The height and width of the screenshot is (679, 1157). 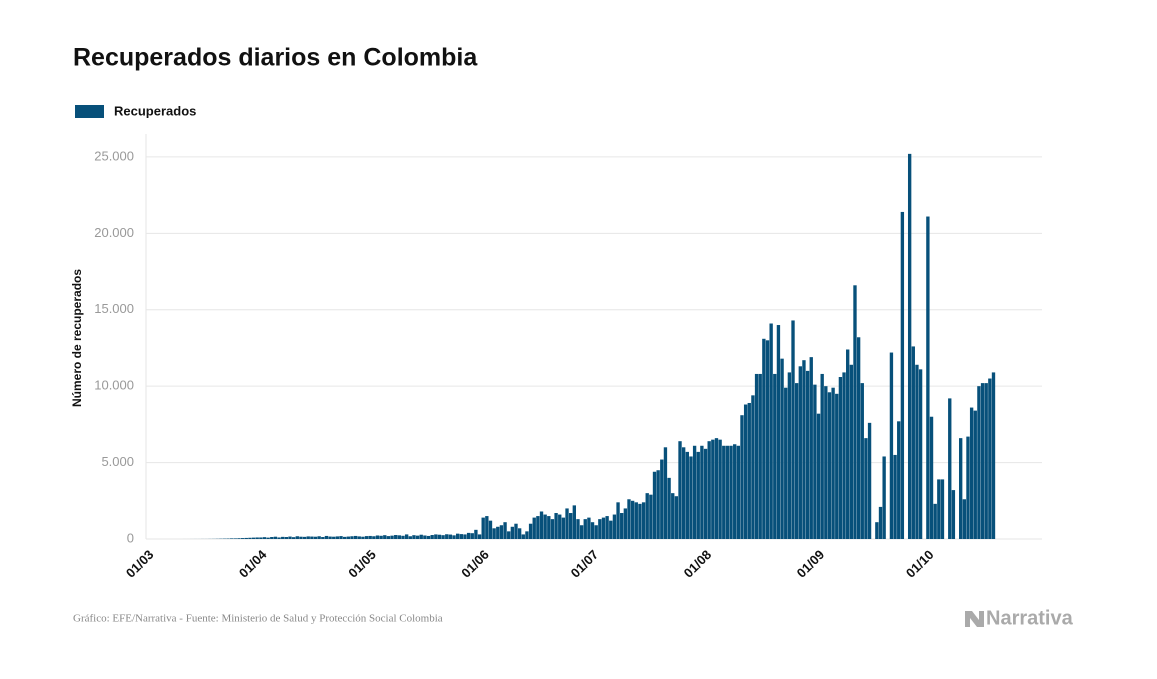 I want to click on y-tick-label: 5.000, so click(x=117, y=461).